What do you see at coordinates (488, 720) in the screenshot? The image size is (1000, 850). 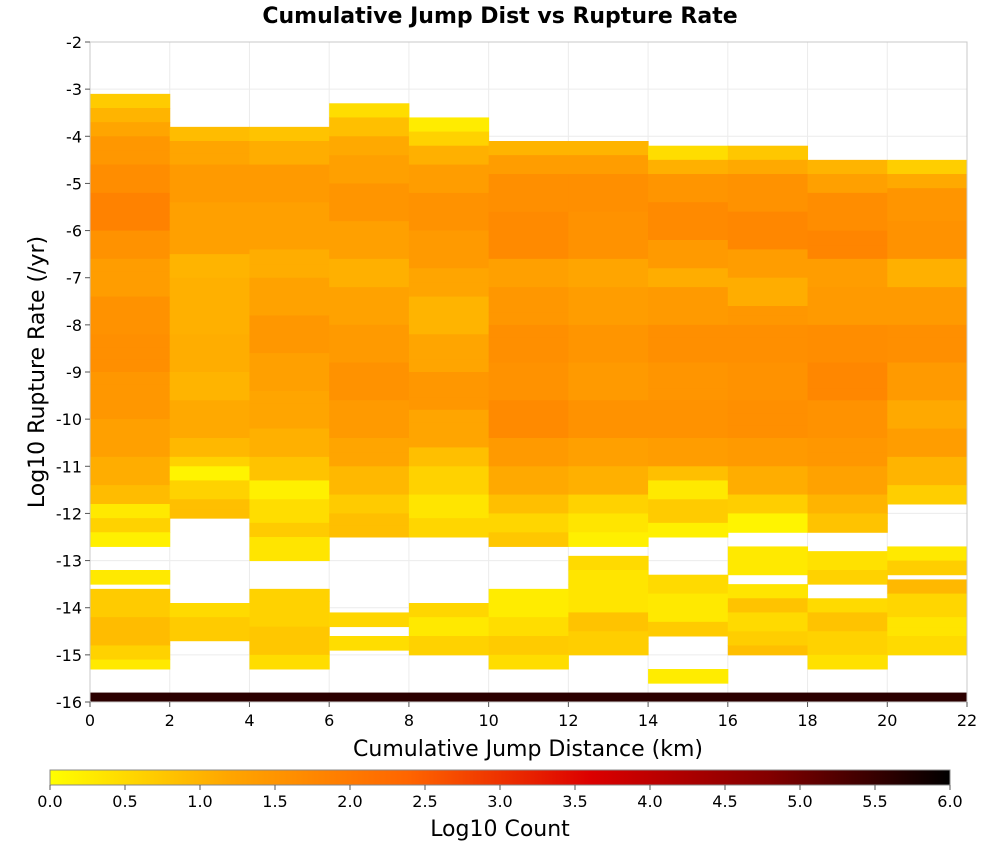 I see `x-tick-label: 10` at bounding box center [488, 720].